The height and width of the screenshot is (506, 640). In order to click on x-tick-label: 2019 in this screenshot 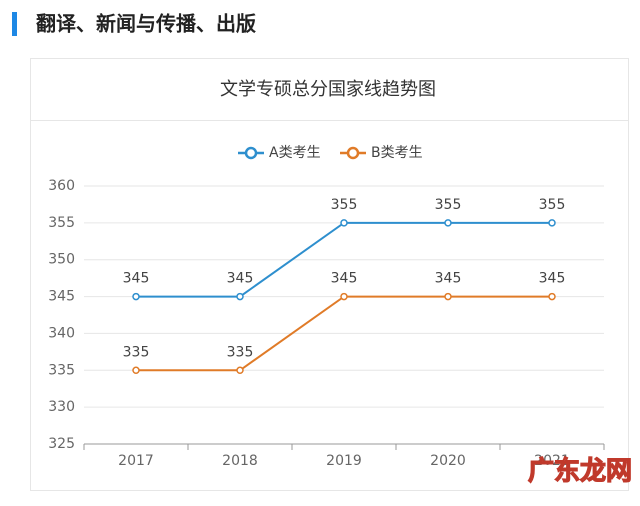, I will do `click(344, 461)`.